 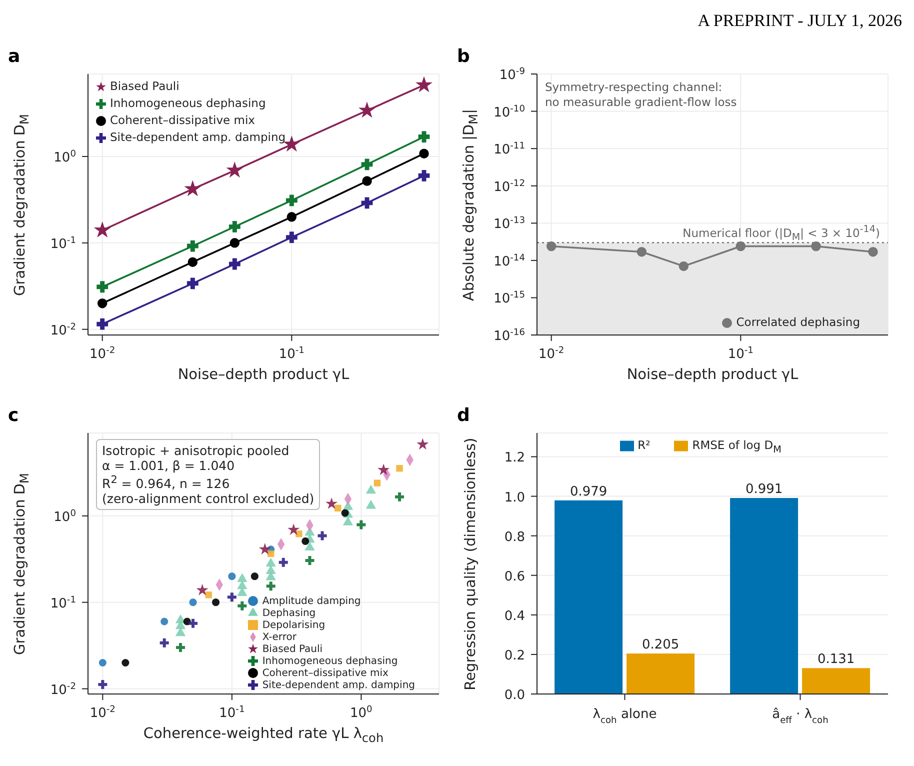 I want to click on x-tick-label: λ$_{coh}$ alone, so click(x=624, y=716).